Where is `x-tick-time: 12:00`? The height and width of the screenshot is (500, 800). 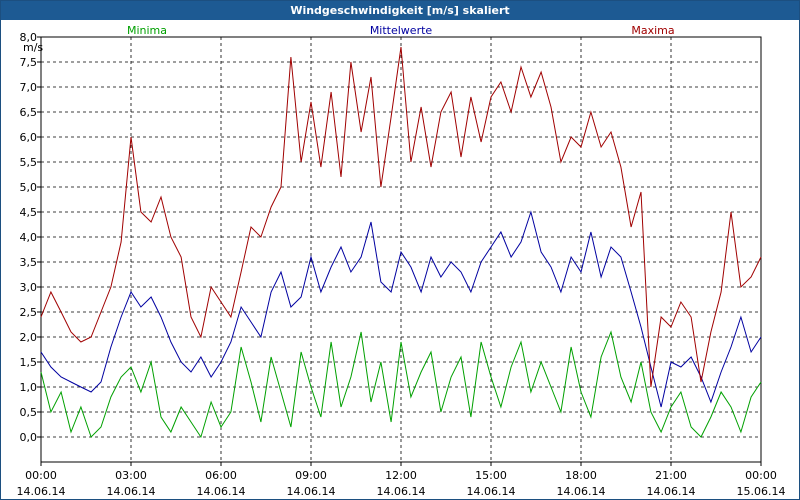
x-tick-time: 12:00 is located at coordinates (401, 475).